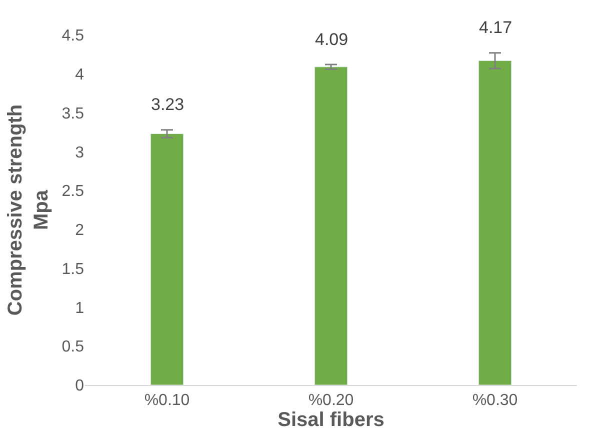 The width and height of the screenshot is (607, 437). I want to click on x-tick-label: %0.20, so click(331, 401).